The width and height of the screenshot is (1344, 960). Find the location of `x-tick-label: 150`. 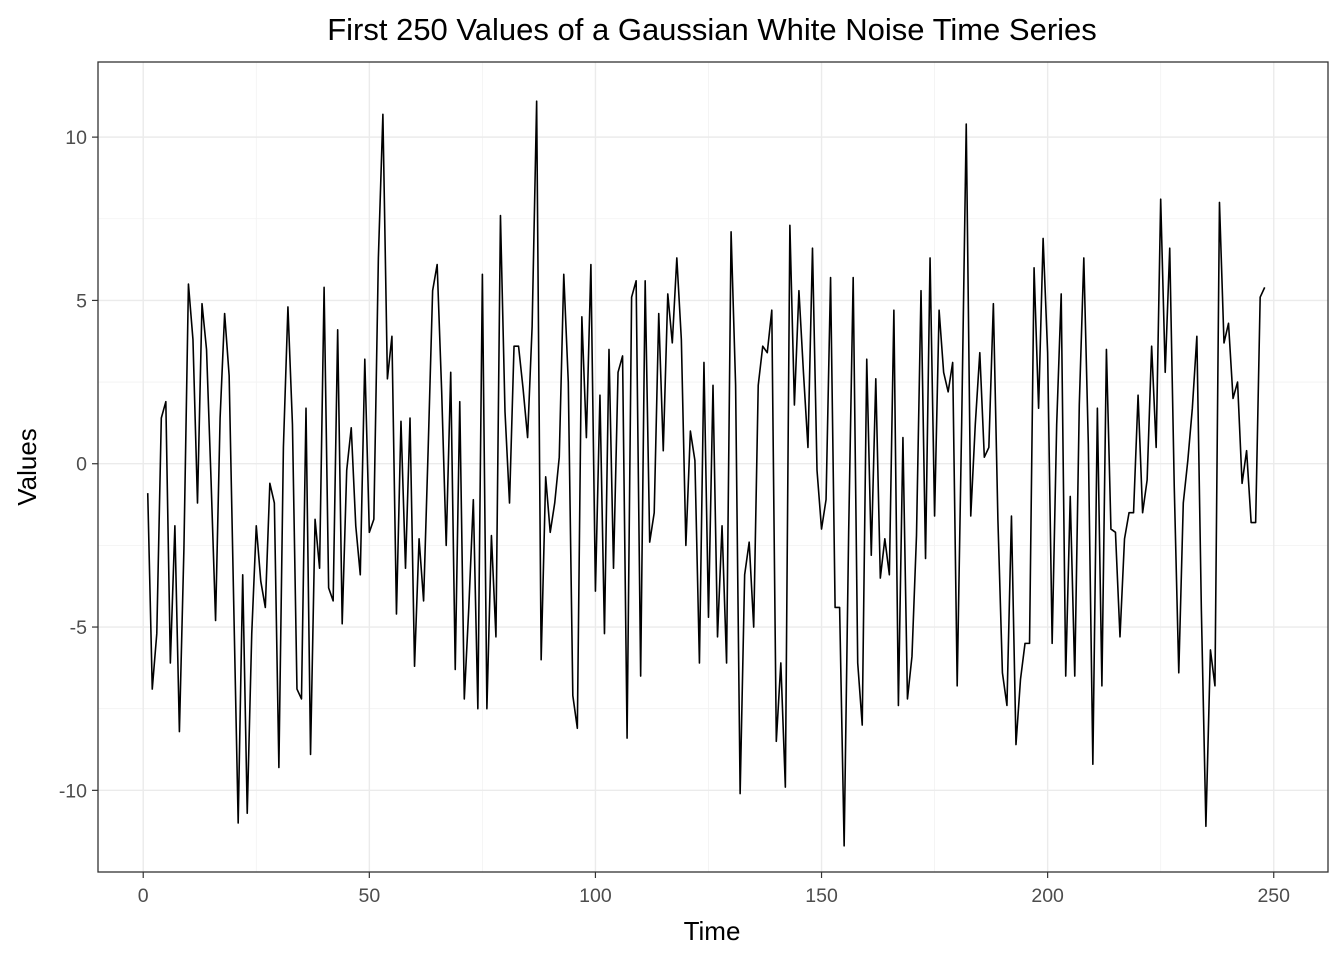

x-tick-label: 150 is located at coordinates (821, 896).